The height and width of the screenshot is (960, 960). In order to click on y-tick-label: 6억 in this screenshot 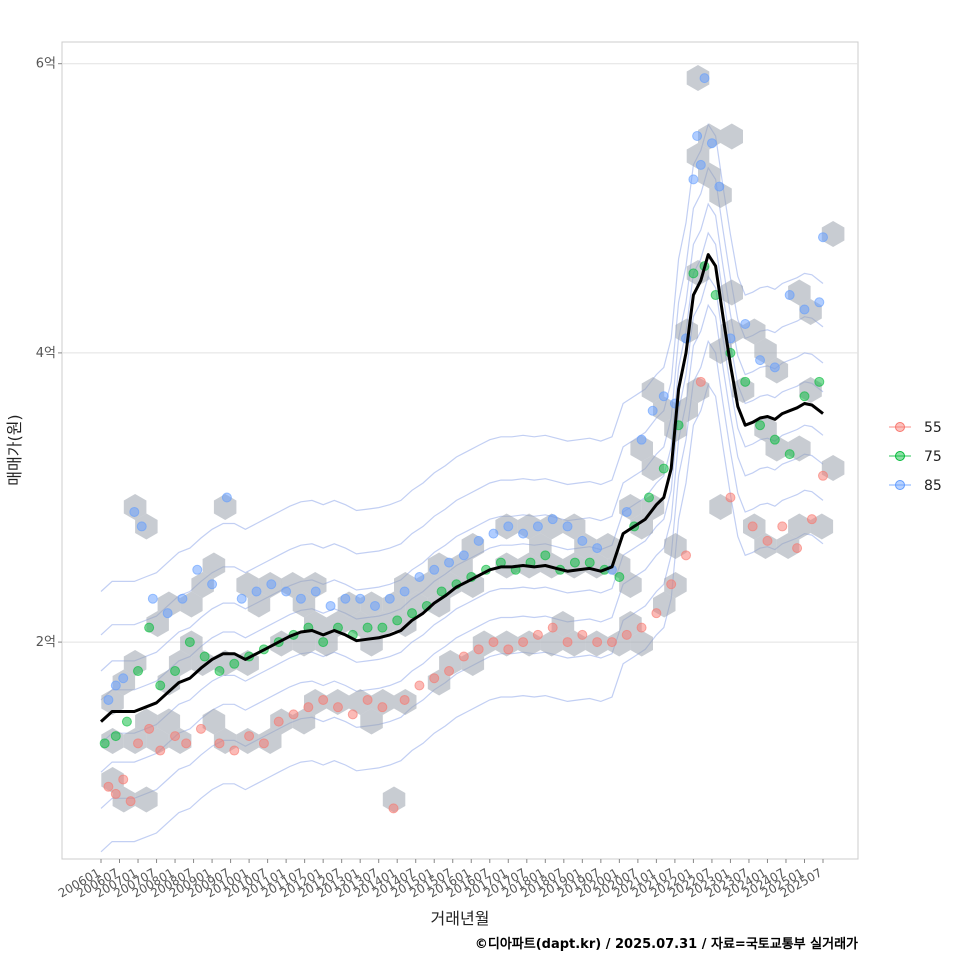, I will do `click(46, 64)`.